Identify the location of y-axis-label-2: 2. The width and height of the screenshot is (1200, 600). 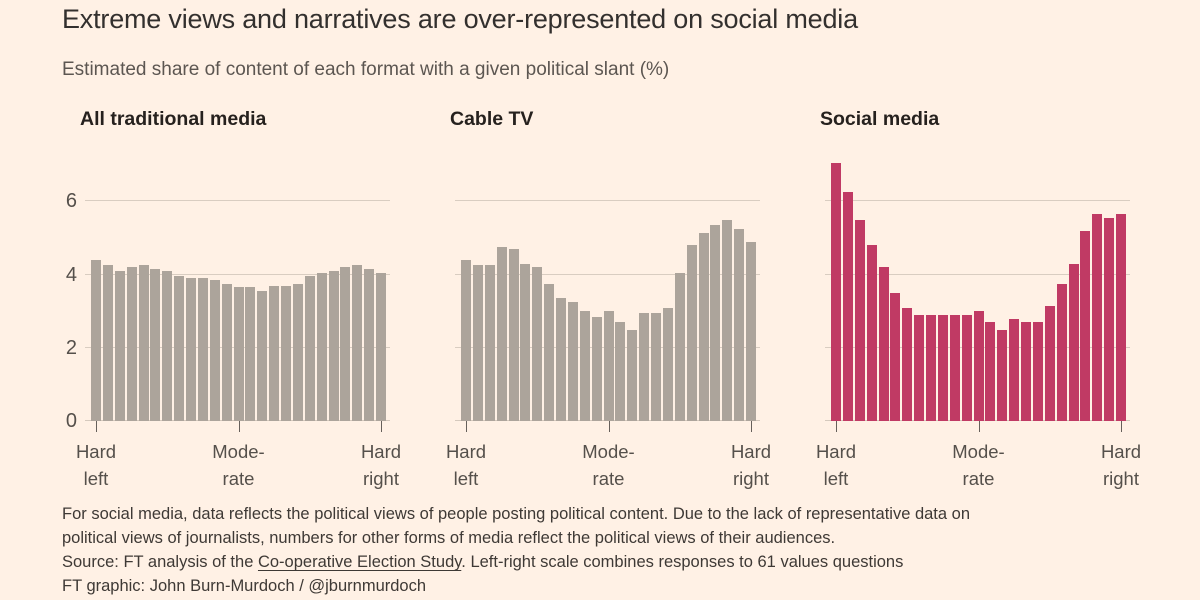
(71, 347).